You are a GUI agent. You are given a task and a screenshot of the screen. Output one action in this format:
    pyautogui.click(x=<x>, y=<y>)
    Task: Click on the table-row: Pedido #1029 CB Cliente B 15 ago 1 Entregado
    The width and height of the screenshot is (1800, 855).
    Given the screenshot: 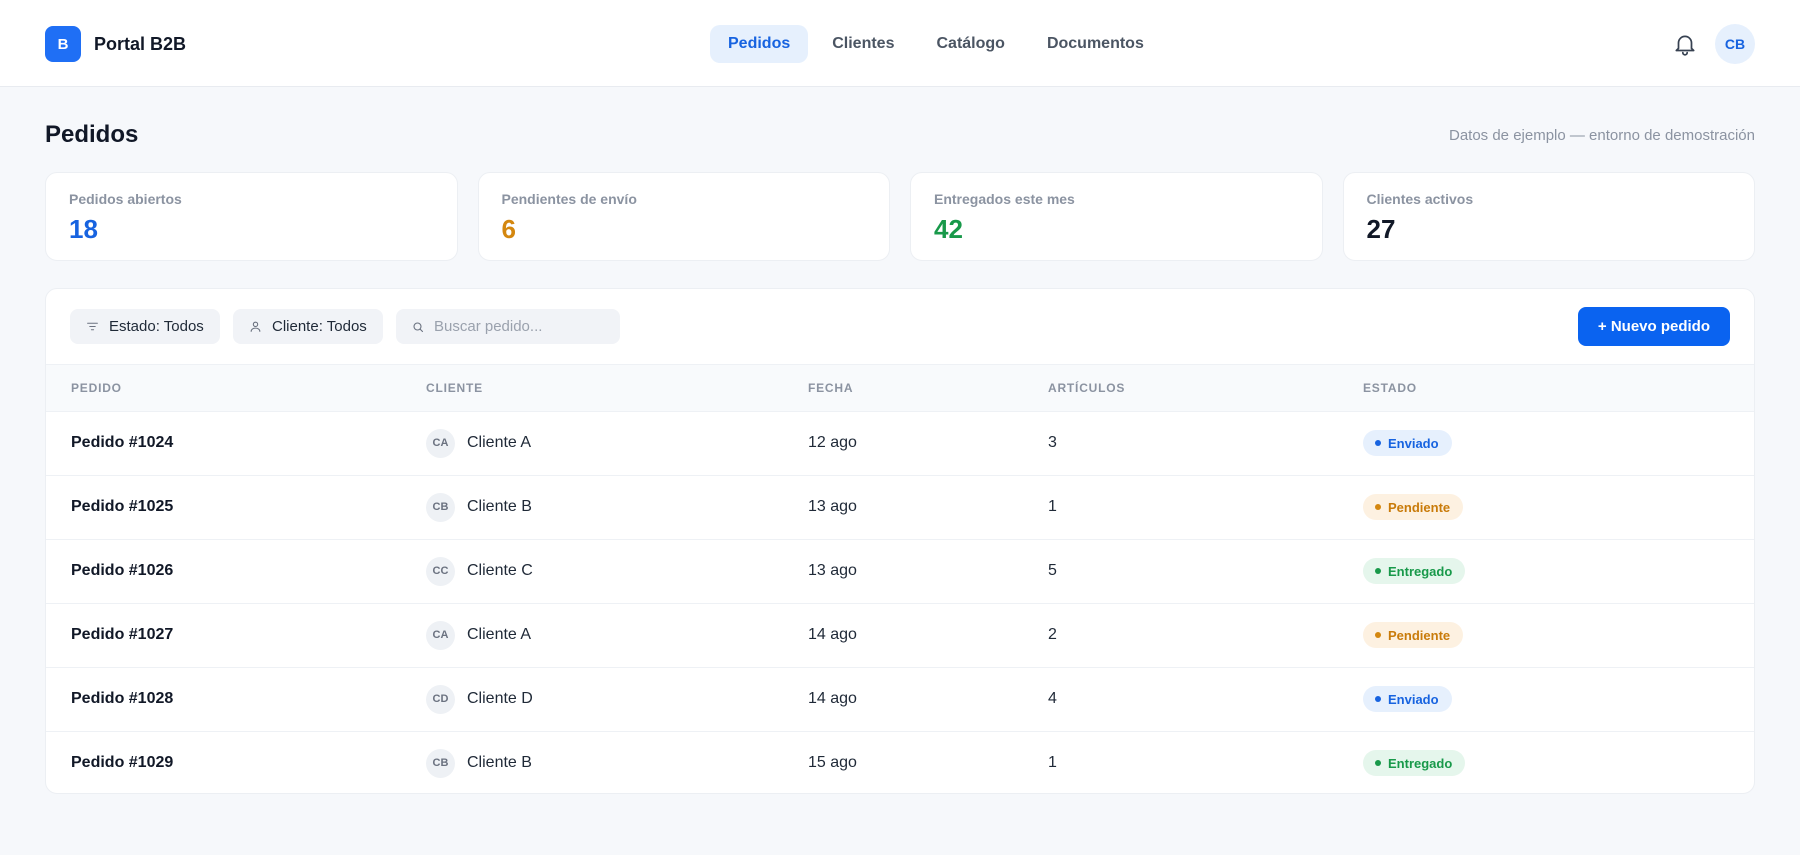 What is the action you would take?
    pyautogui.click(x=900, y=762)
    